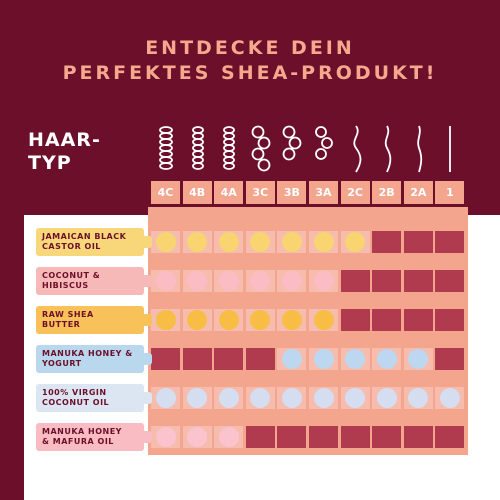 This screenshot has height=500, width=500. Describe the element at coordinates (292, 149) in the screenshot. I see `curly-3b-icon` at that location.